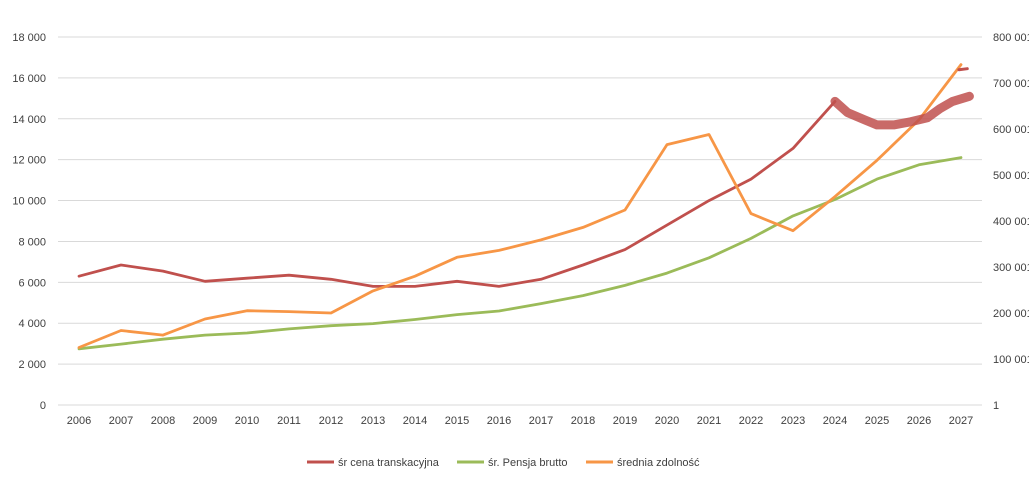  Describe the element at coordinates (1011, 360) in the screenshot. I see `y2-tick-label: 100 001` at that location.